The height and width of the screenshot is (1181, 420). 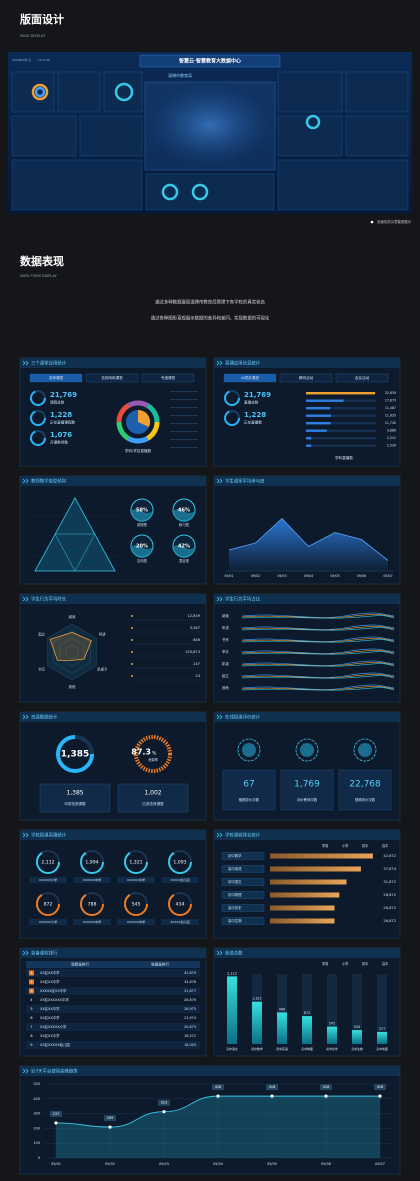 I want to click on x-tick-label: 09/05, so click(x=334, y=576).